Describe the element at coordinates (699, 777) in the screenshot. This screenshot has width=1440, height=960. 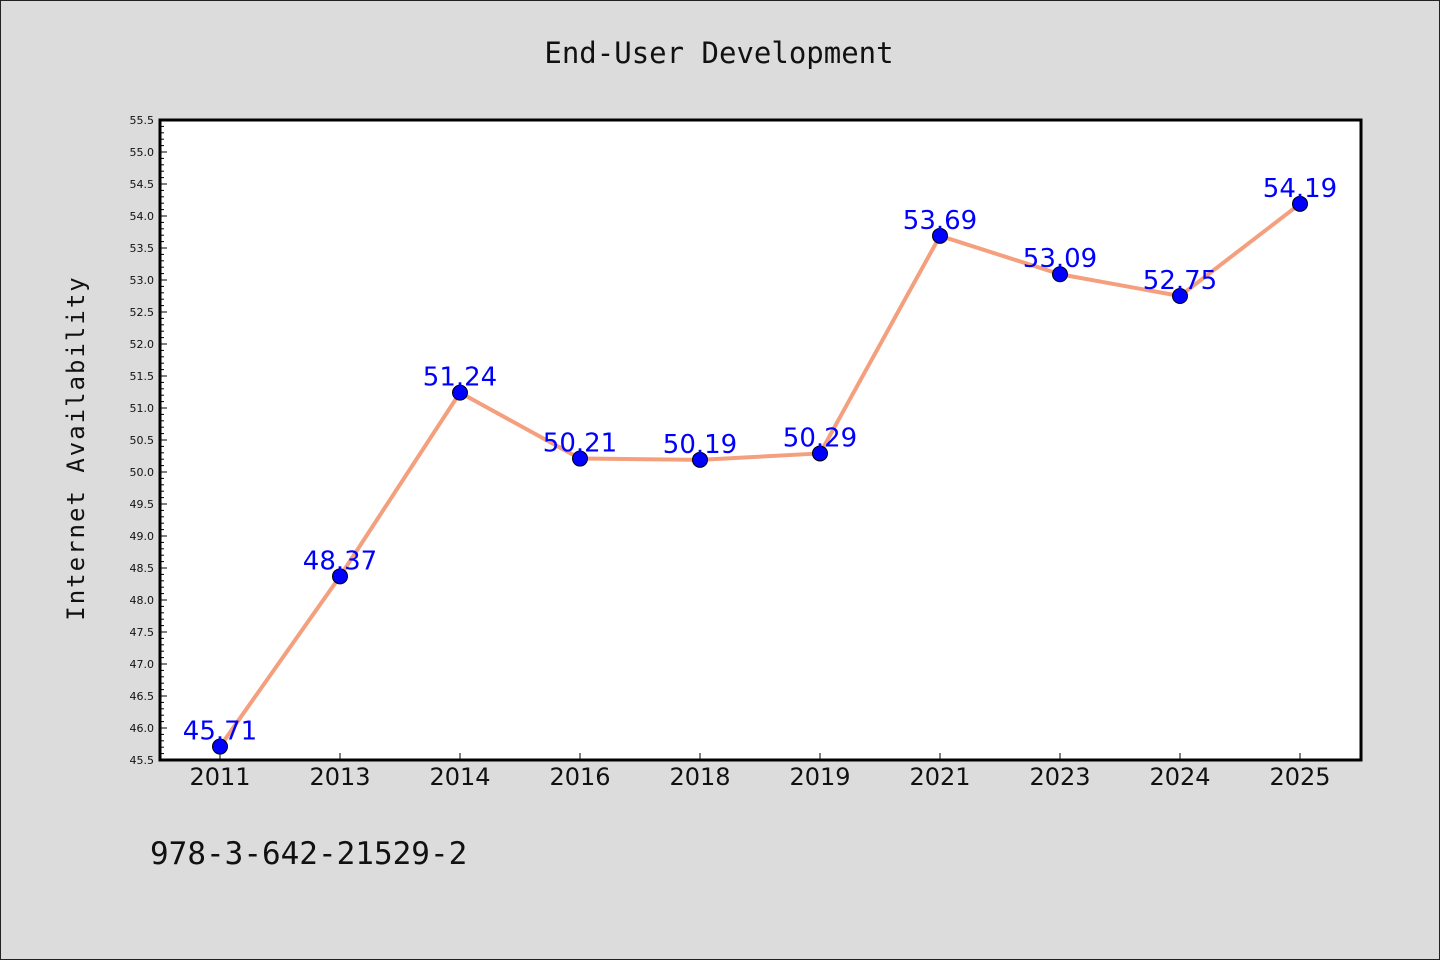
I see `x-tick-label: 2018` at that location.